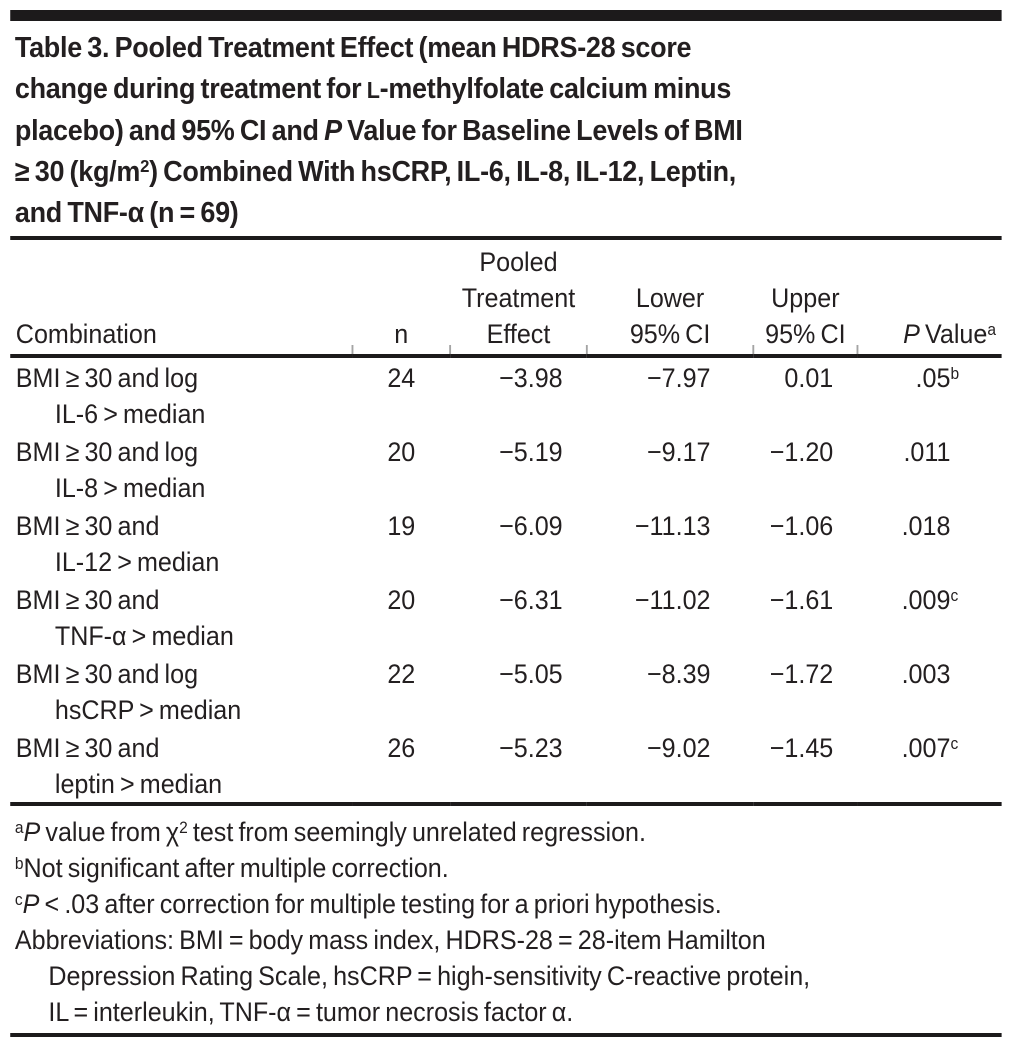 This screenshot has width=1012, height=1056. What do you see at coordinates (373, 90) in the screenshot?
I see `title-smallcap-l: L` at bounding box center [373, 90].